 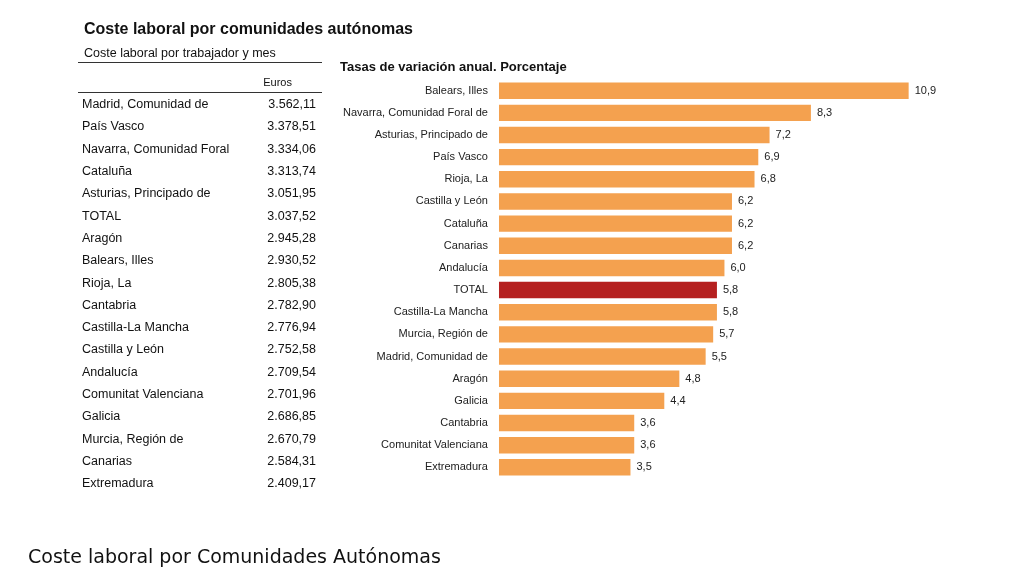 I want to click on text: 3.313,74, so click(x=291, y=171).